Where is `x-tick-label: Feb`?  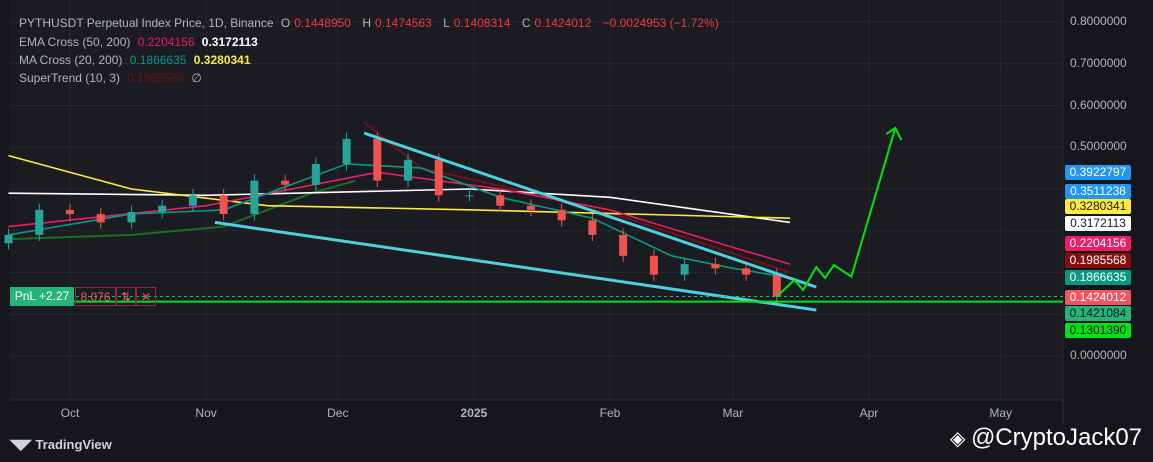
x-tick-label: Feb is located at coordinates (610, 413).